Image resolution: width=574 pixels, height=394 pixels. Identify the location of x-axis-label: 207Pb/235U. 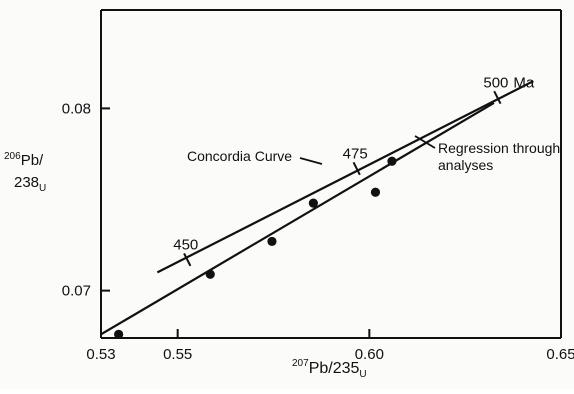
(329, 369).